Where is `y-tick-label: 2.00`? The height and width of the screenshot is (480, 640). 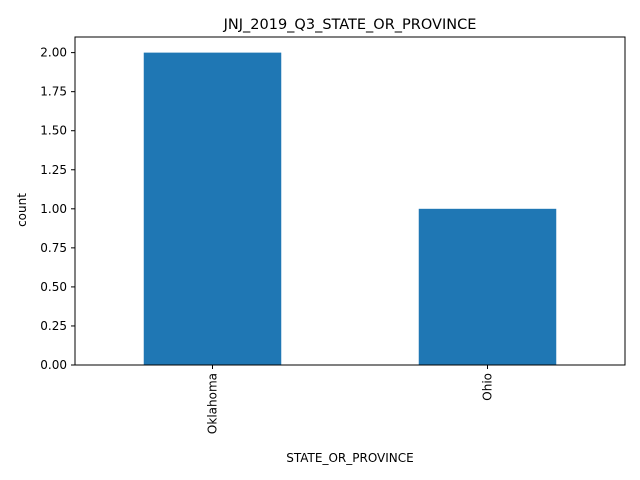 y-tick-label: 2.00 is located at coordinates (53, 53).